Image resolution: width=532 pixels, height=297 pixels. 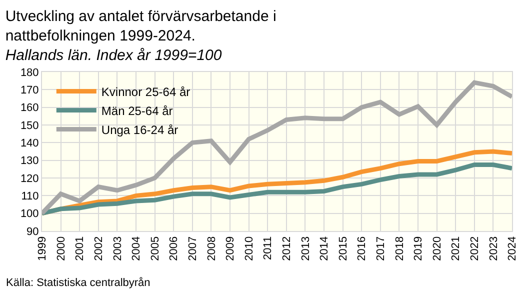 What do you see at coordinates (362, 248) in the screenshot?
I see `x-tick-label: 2016` at bounding box center [362, 248].